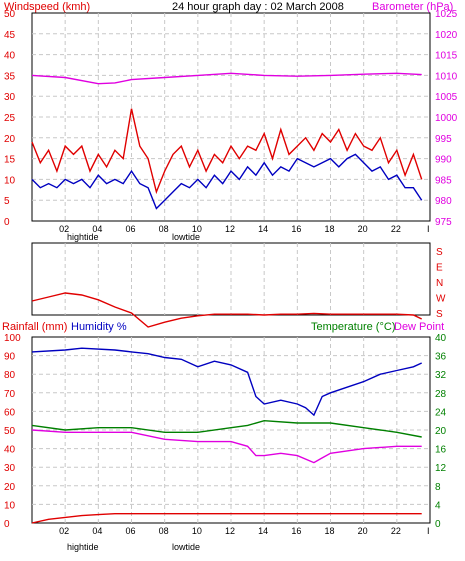 The image size is (465, 561). Describe the element at coordinates (10, 394) in the screenshot. I see `humidity-tick-label: 70` at that location.